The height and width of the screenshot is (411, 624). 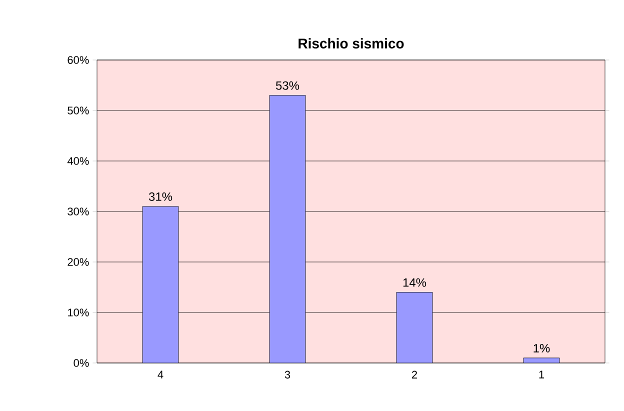 I want to click on y-tick-label: 60%, so click(x=78, y=60).